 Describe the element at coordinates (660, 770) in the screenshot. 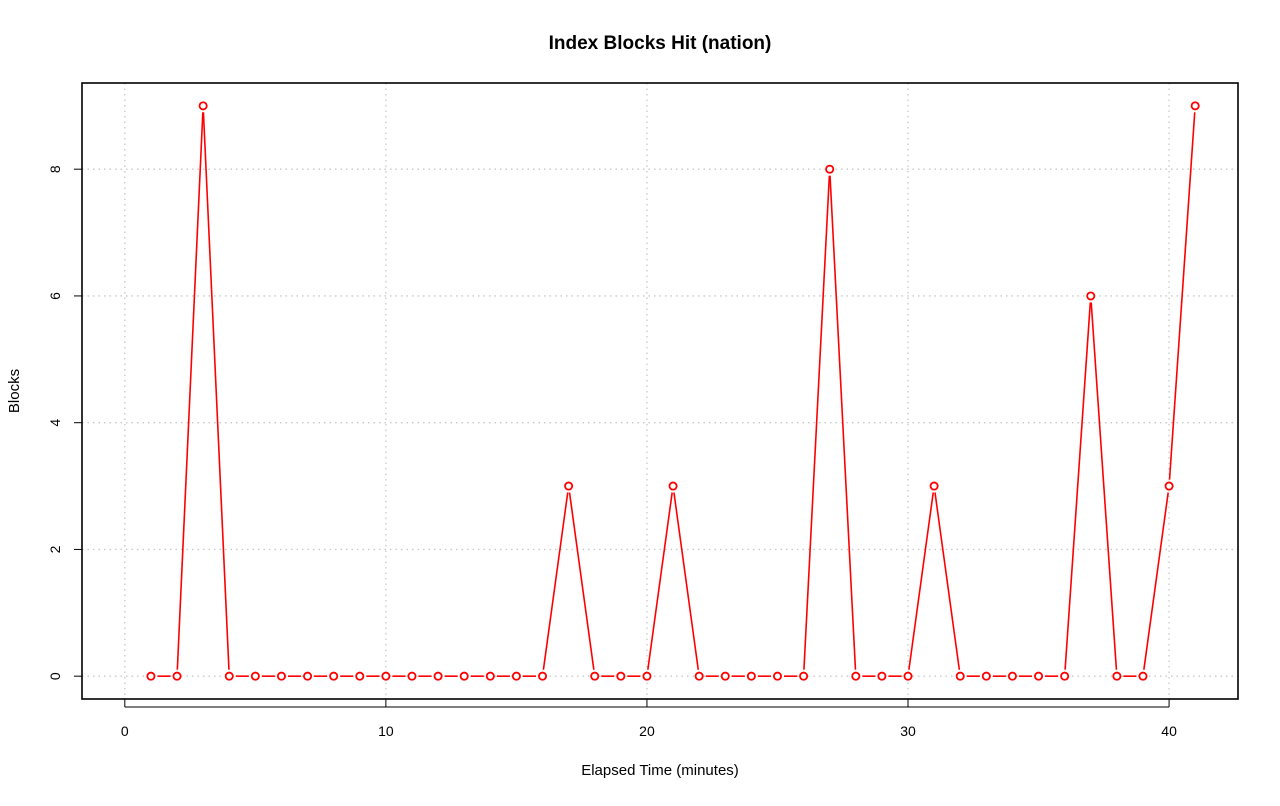

I see `x-axis-label: Elapsed Time (minutes)` at that location.